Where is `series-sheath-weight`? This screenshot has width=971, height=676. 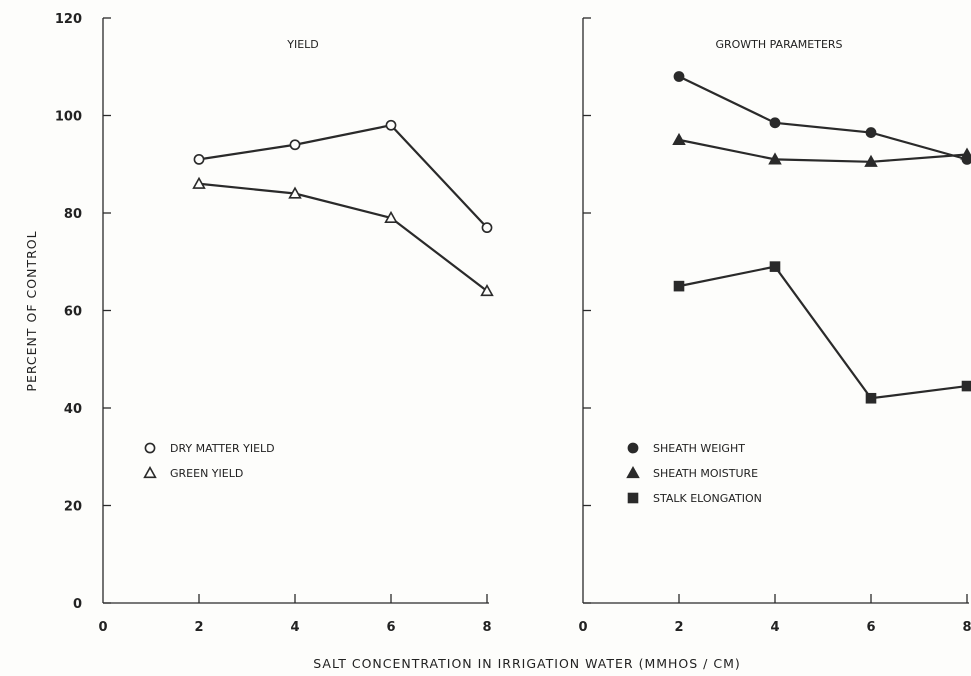
series-sheath-weight is located at coordinates (822, 118).